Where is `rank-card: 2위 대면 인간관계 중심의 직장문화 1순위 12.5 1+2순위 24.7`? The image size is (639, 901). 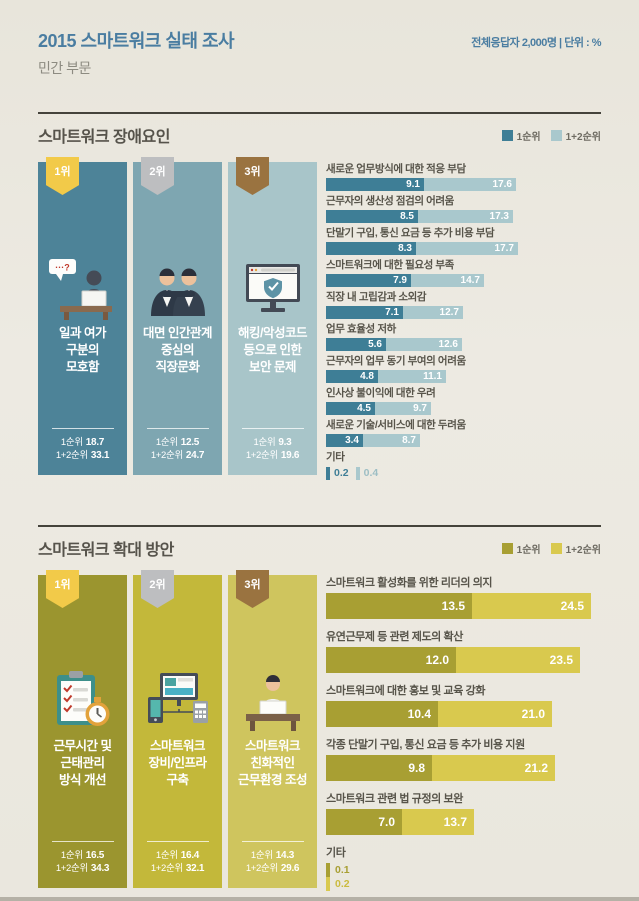
rank-card: 2위 대면 인간관계 중심의 직장문화 1순위 12.5 1+2순위 24.7 is located at coordinates (177, 316).